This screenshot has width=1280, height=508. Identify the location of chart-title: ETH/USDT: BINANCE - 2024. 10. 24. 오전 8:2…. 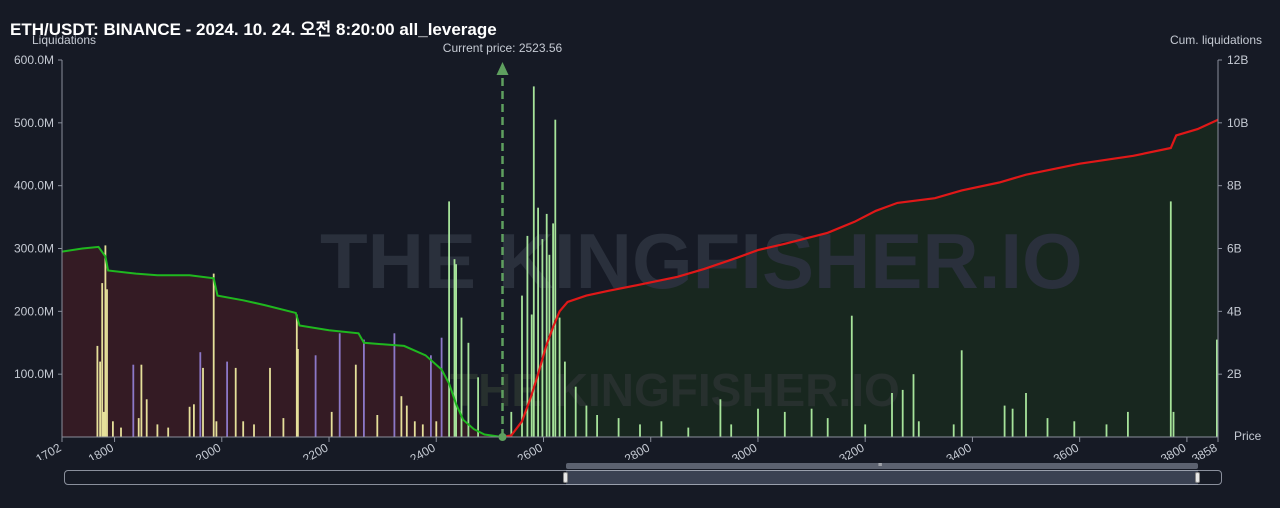
(253, 29).